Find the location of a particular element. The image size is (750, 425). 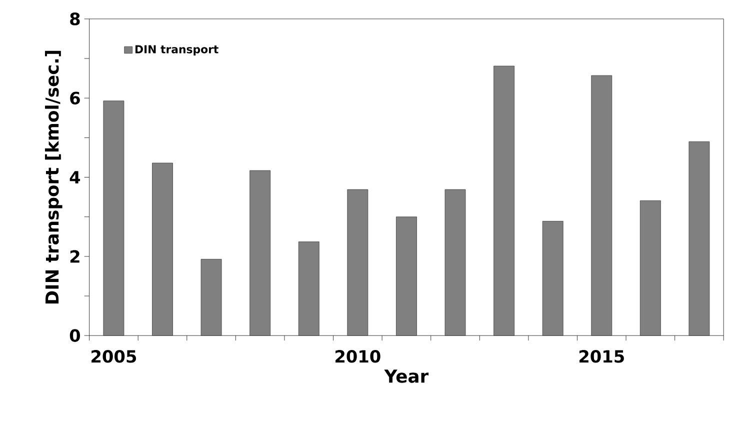

x-tick-label: 2015 is located at coordinates (601, 356).